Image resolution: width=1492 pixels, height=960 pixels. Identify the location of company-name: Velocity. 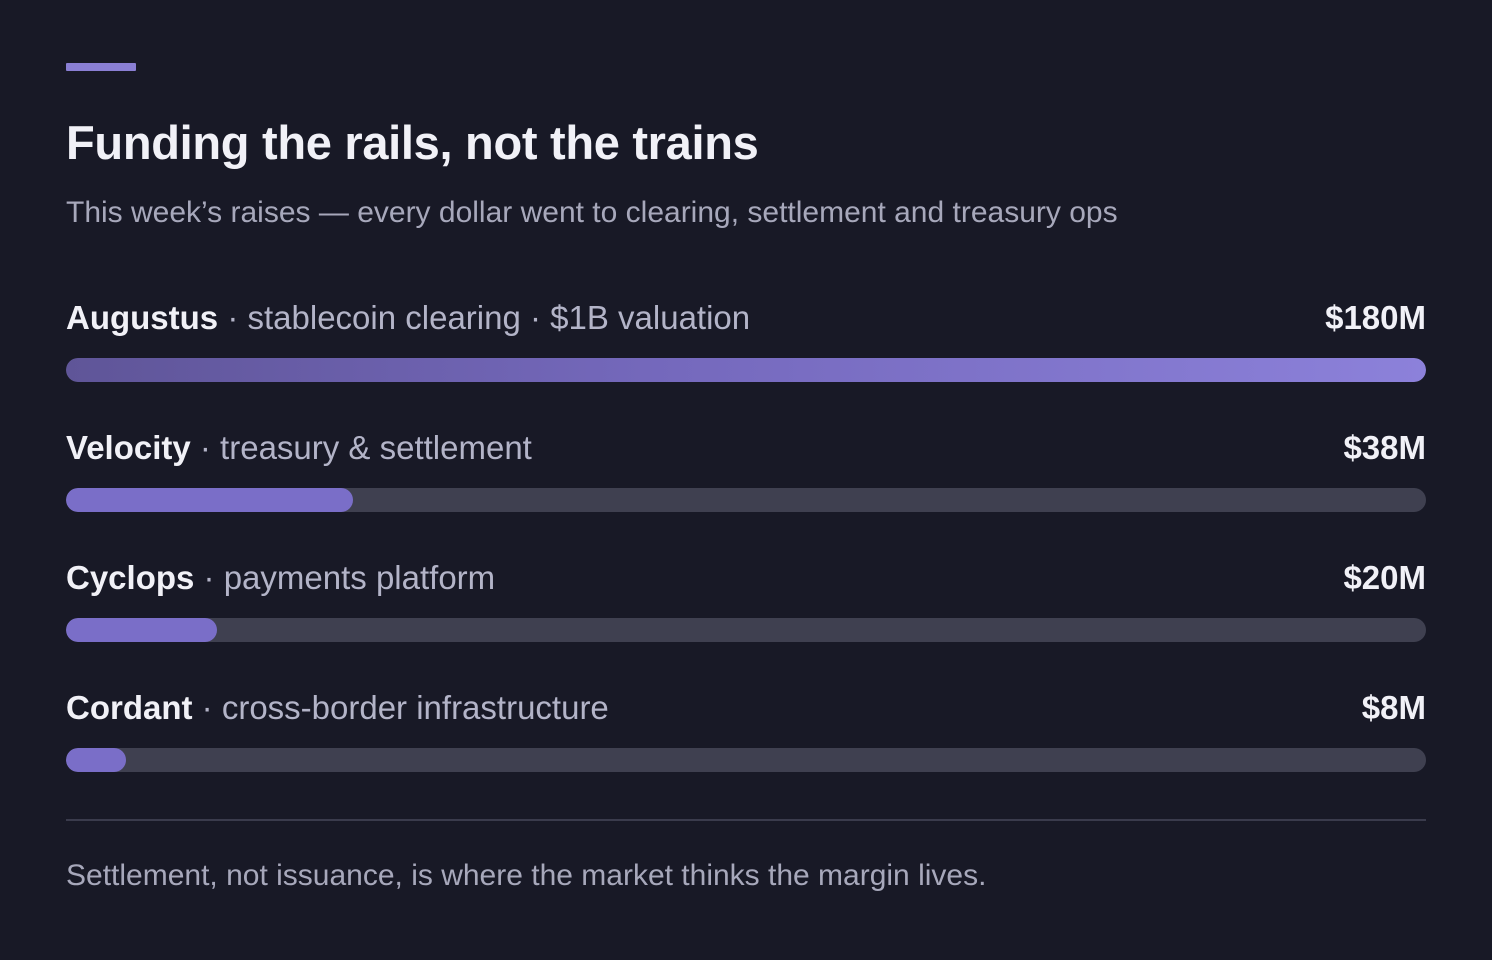
(128, 447).